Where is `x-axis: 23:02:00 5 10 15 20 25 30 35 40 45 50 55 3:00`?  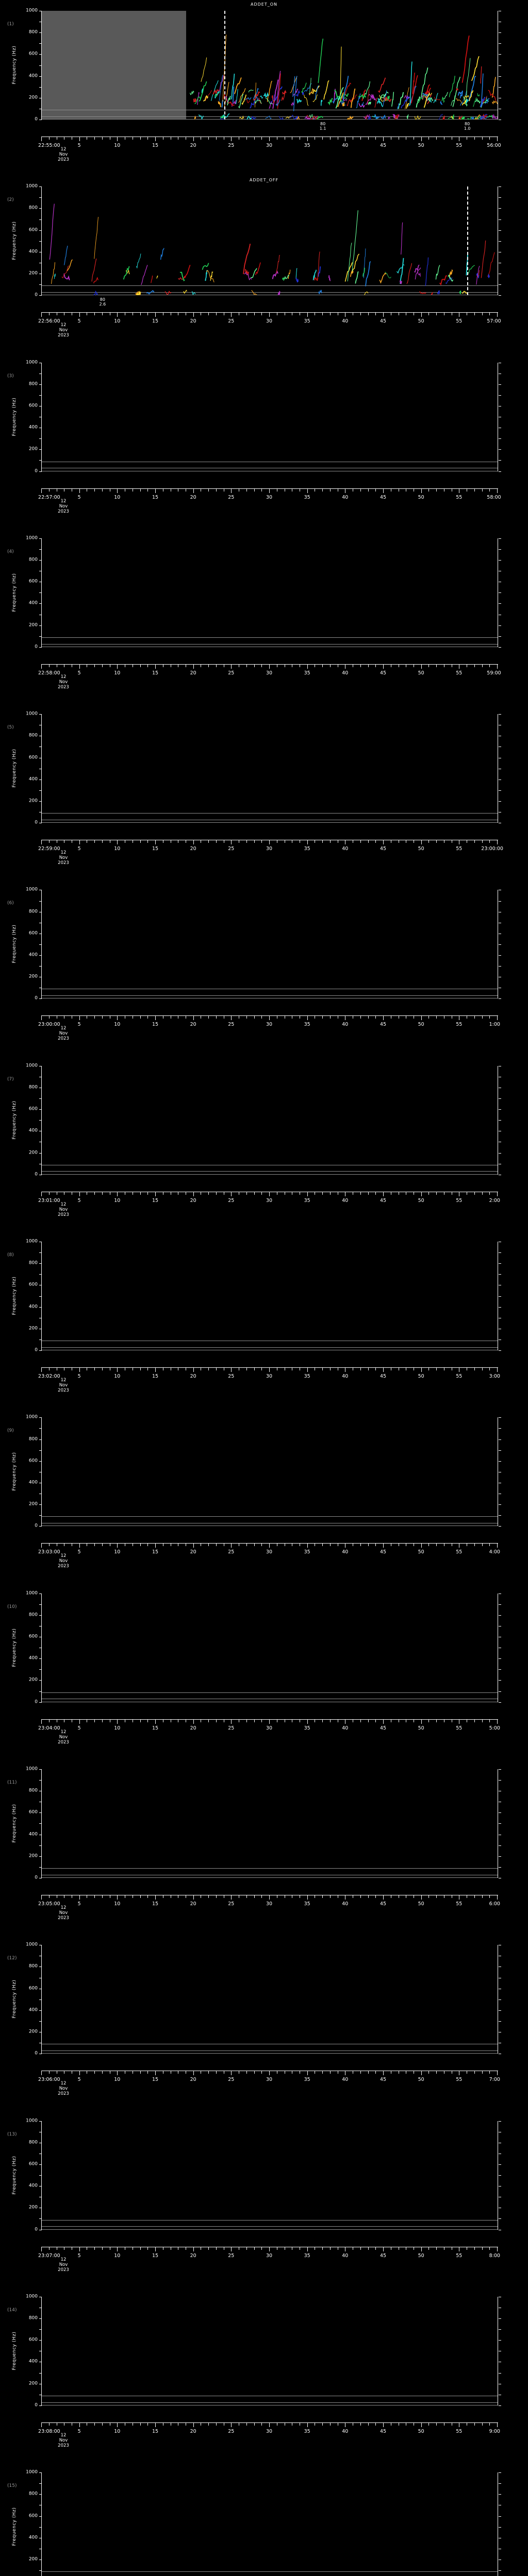
x-axis: 23:02:00 5 10 15 20 25 30 35 40 45 50 55 3:00 is located at coordinates (269, 1373).